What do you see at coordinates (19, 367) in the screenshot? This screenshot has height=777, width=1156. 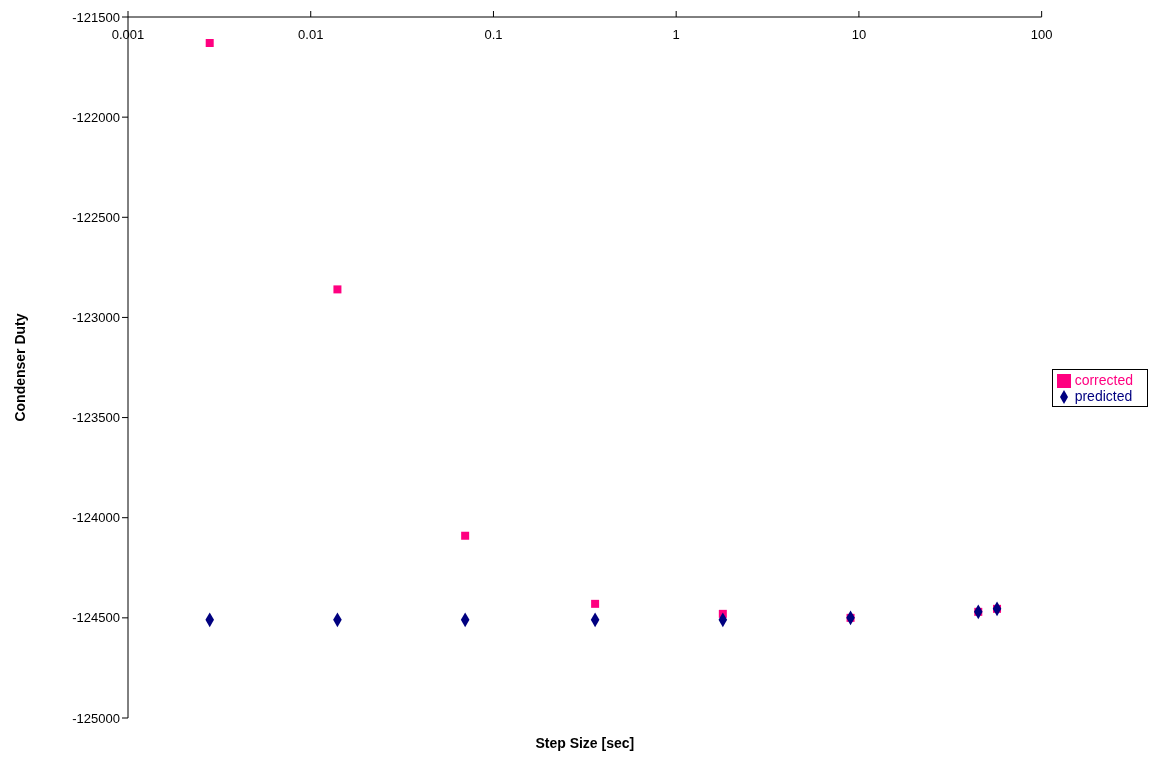 I see `y-axis-title: Condenser Duty` at bounding box center [19, 367].